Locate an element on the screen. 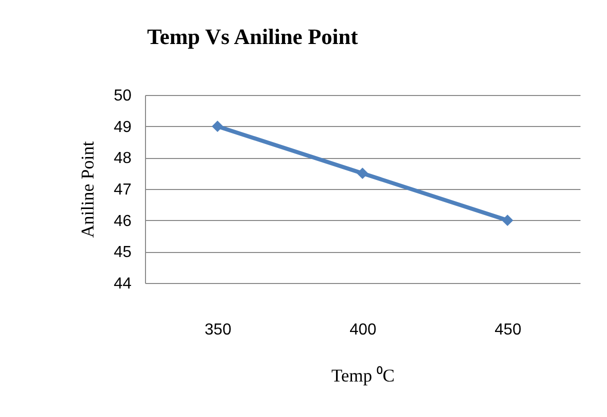  y-tick-label: 47 is located at coordinates (123, 190).